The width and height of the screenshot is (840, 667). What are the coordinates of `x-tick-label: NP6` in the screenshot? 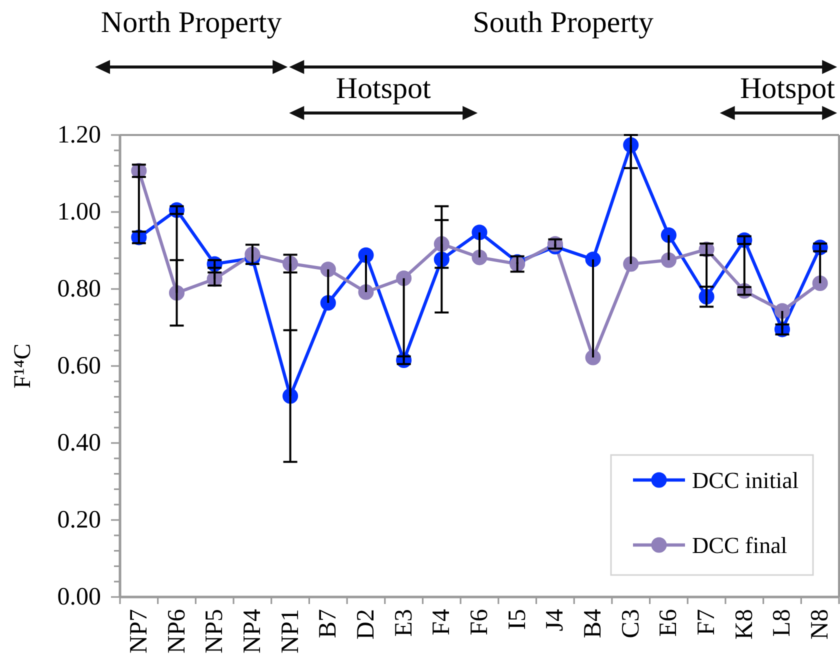 It's located at (176, 631).